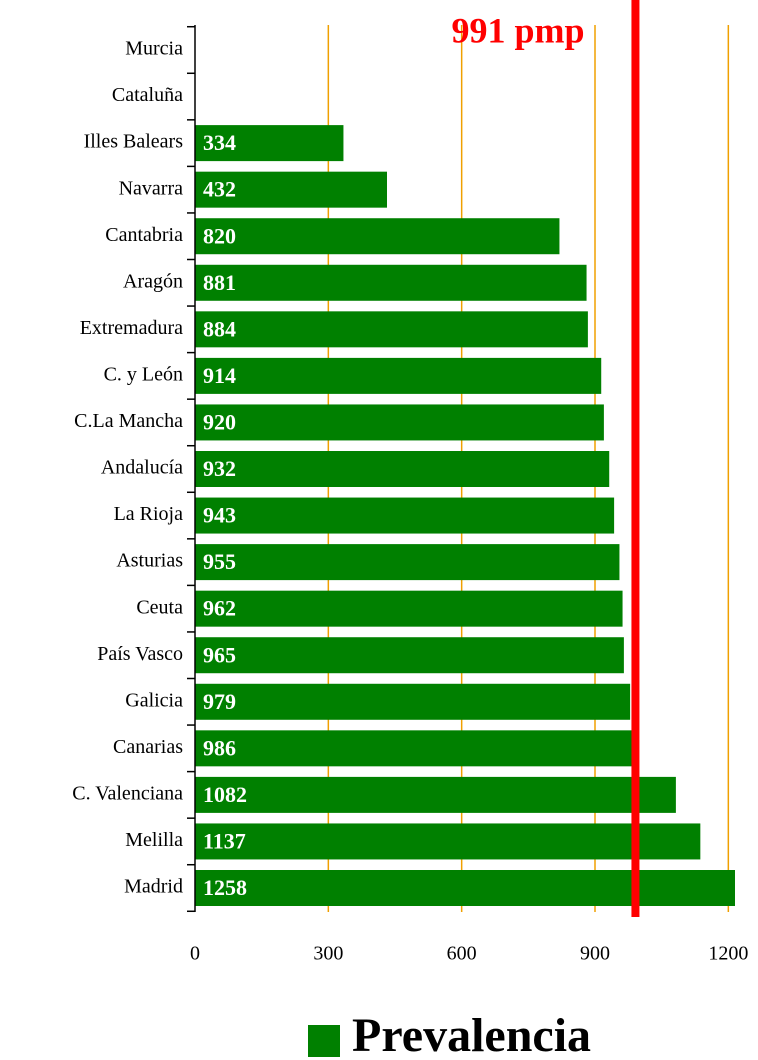  What do you see at coordinates (219, 282) in the screenshot?
I see `value-label: 881` at bounding box center [219, 282].